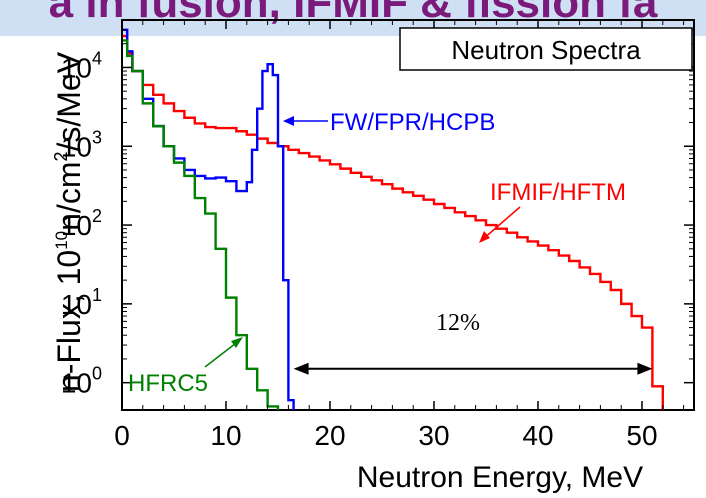 The width and height of the screenshot is (706, 498). I want to click on range-arrowhead-left, so click(301, 368).